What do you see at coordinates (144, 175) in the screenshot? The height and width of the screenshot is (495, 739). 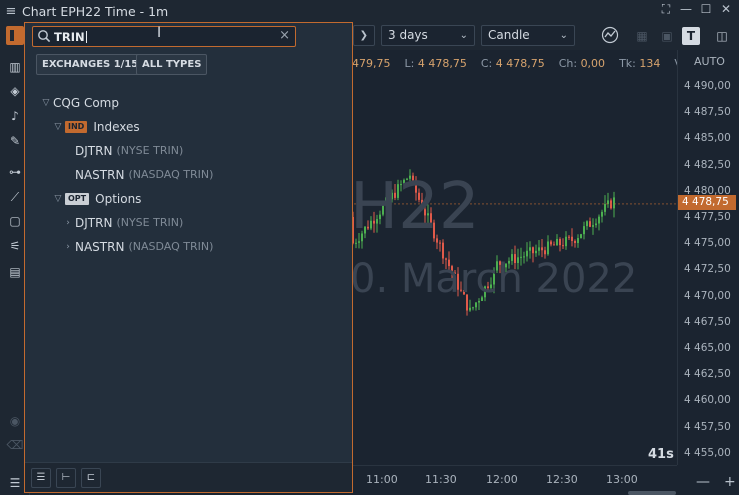 I see `symbol-result: NASTRN (NASDAQ TRIN)` at bounding box center [144, 175].